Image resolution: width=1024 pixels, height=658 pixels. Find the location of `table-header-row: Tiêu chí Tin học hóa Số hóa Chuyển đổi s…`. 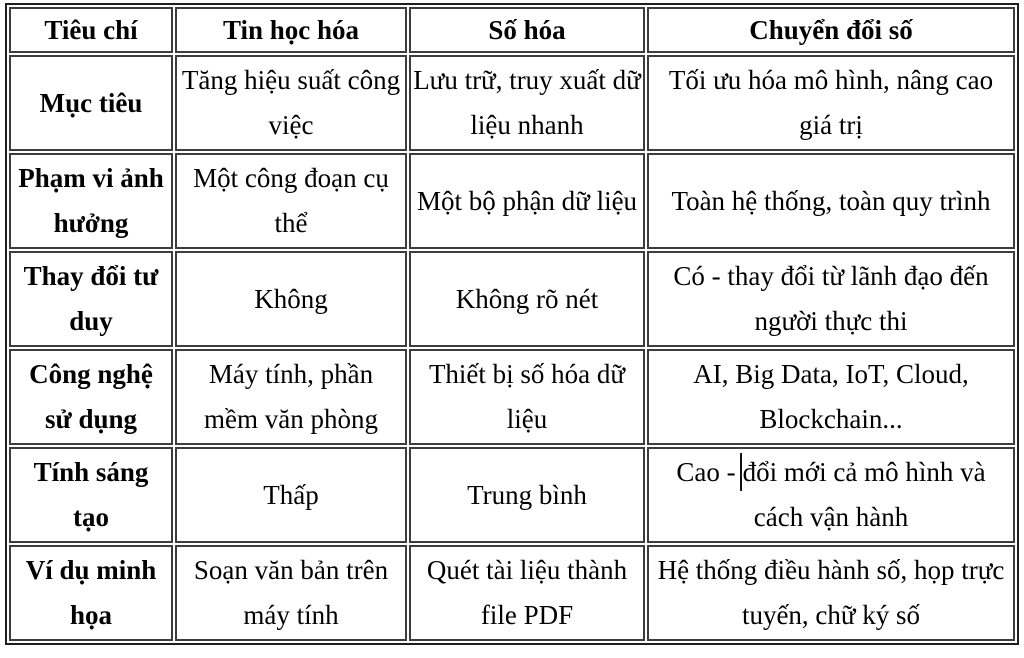

table-header-row: Tiêu chí Tin học hóa Số hóa Chuyển đổi s… is located at coordinates (512, 30).